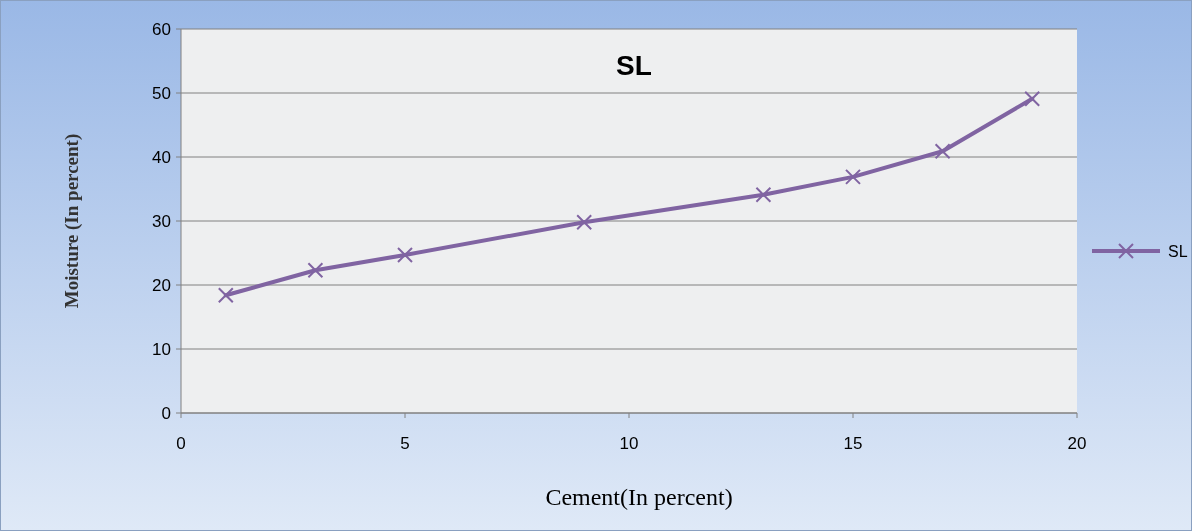  I want to click on text: SL, so click(634, 65).